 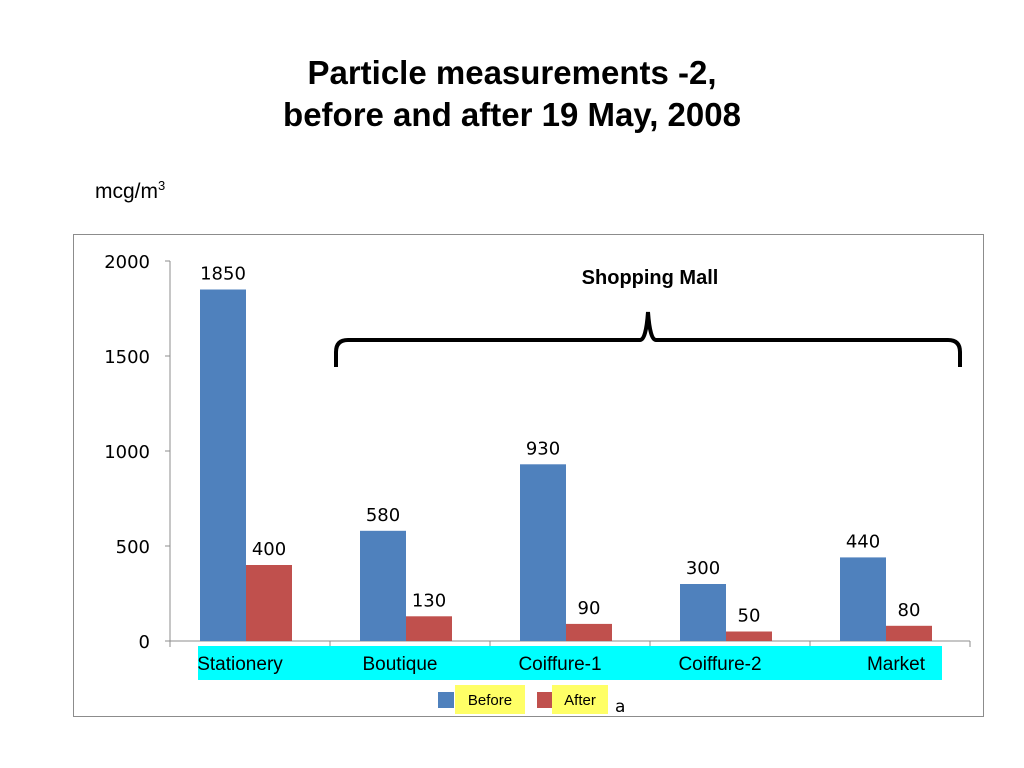 What do you see at coordinates (648, 339) in the screenshot?
I see `shopping-mall-brace` at bounding box center [648, 339].